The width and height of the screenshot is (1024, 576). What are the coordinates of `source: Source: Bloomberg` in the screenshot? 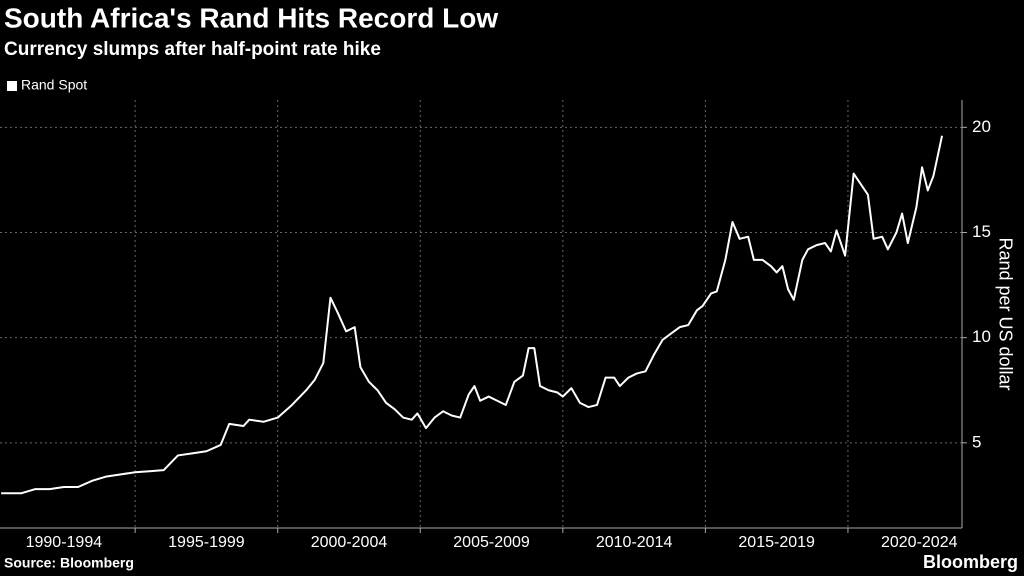 It's located at (69, 563).